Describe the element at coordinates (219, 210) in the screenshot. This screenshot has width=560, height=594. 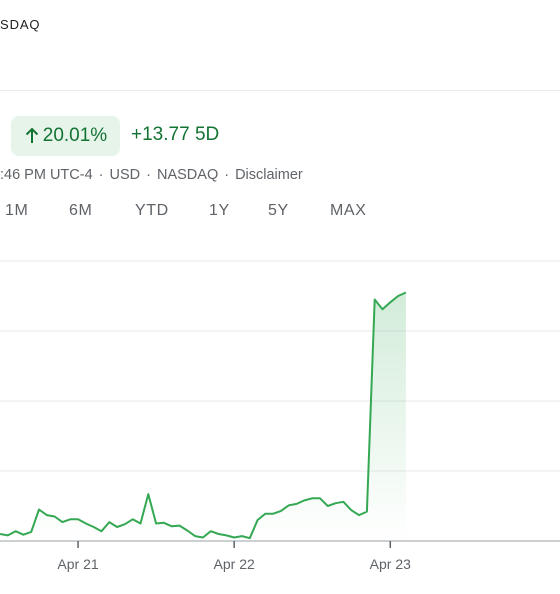
I see `range-tab-1y: 1Y` at that location.